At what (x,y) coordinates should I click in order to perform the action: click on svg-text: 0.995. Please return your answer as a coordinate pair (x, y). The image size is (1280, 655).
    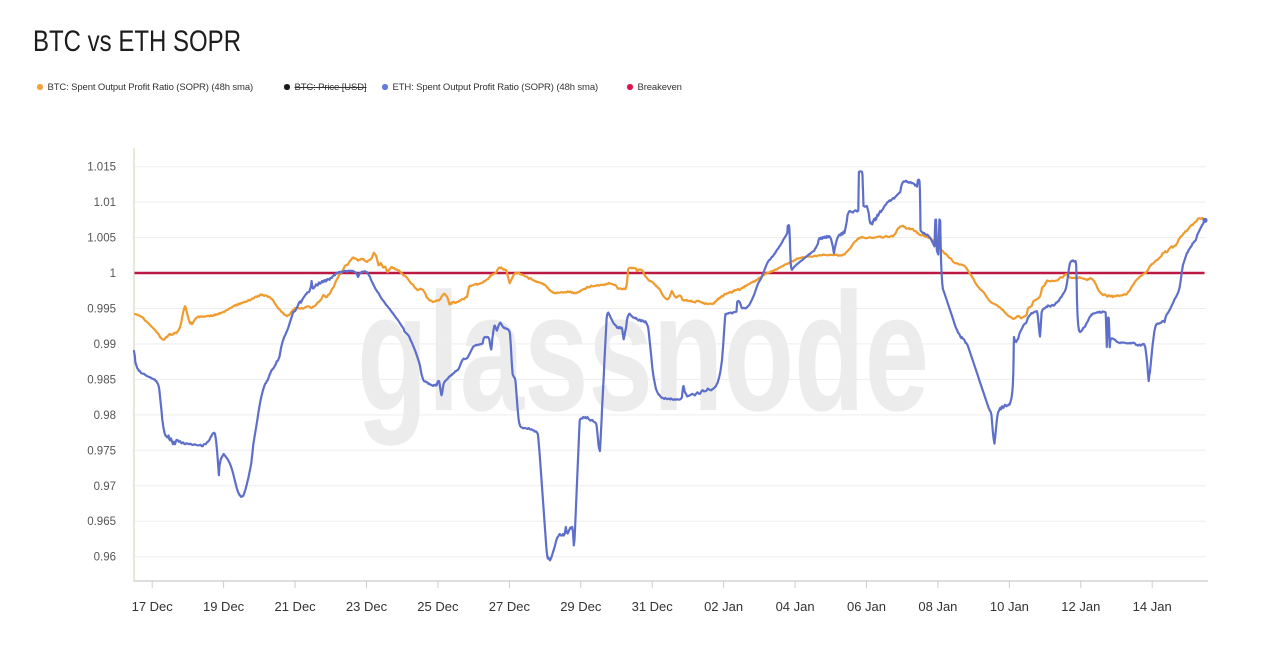
    Looking at the image, I should click on (101, 310).